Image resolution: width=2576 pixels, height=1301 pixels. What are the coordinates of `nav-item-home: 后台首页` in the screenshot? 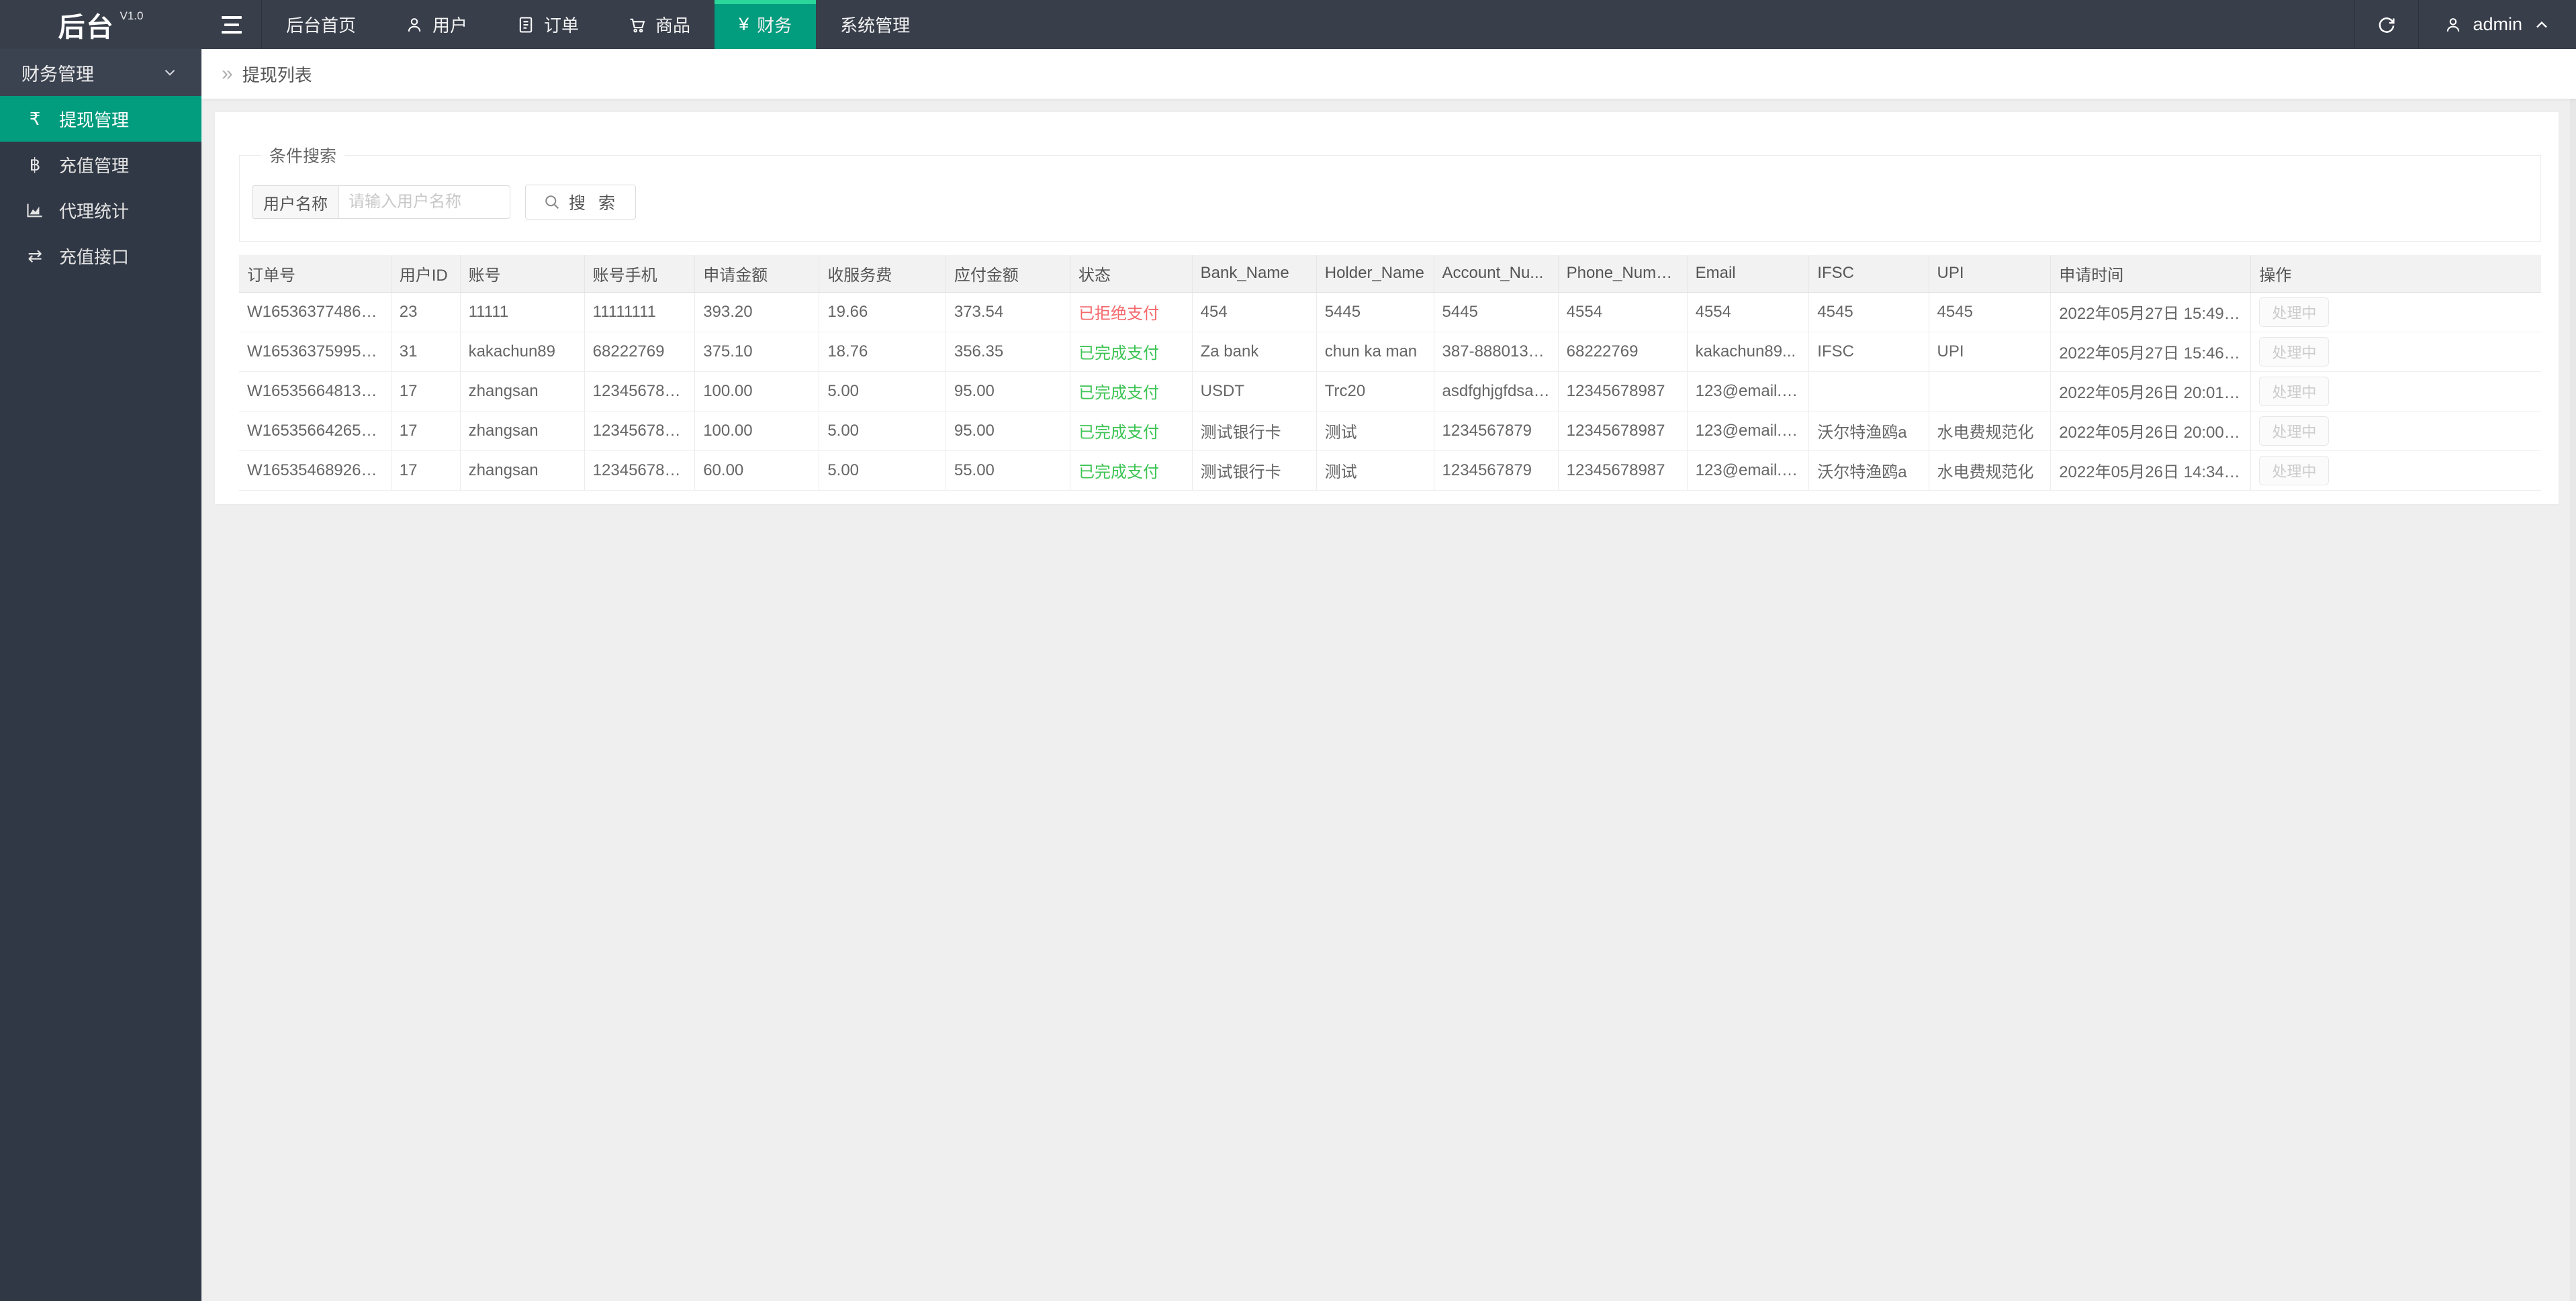 It's located at (321, 24).